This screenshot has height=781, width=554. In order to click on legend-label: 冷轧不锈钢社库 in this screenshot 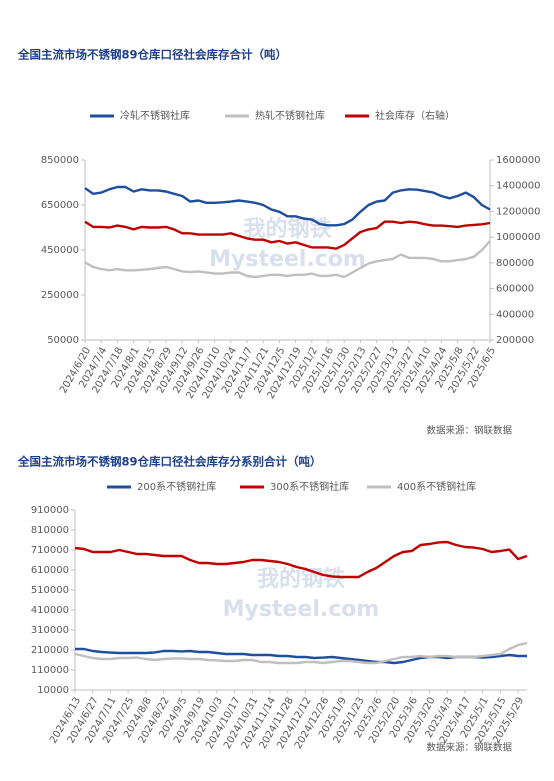, I will do `click(155, 115)`.